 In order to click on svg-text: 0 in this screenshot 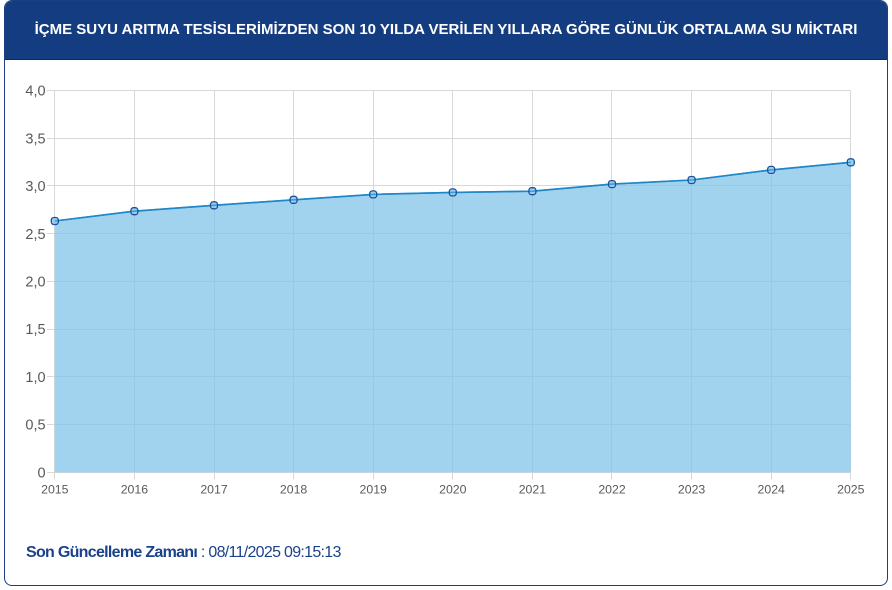, I will do `click(42, 473)`.